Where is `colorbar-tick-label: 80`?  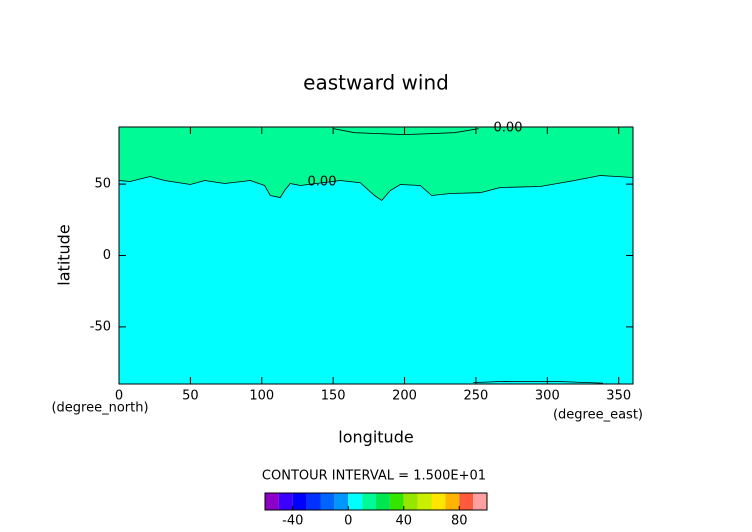
colorbar-tick-label: 80 is located at coordinates (459, 521).